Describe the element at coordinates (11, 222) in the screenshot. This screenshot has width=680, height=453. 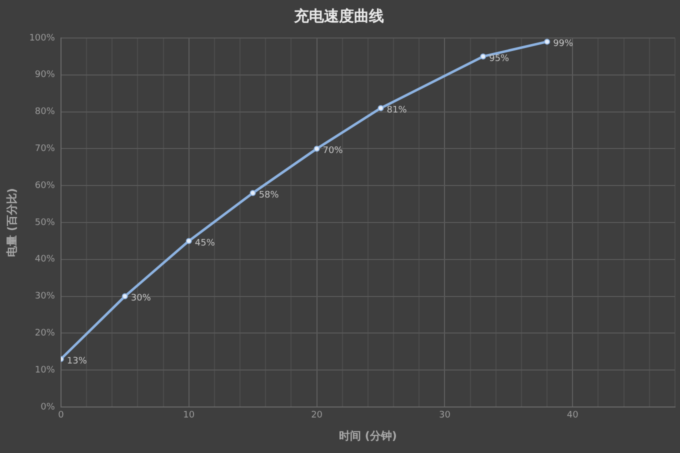
I see `y-axis-title: 电量 (百分比)` at that location.